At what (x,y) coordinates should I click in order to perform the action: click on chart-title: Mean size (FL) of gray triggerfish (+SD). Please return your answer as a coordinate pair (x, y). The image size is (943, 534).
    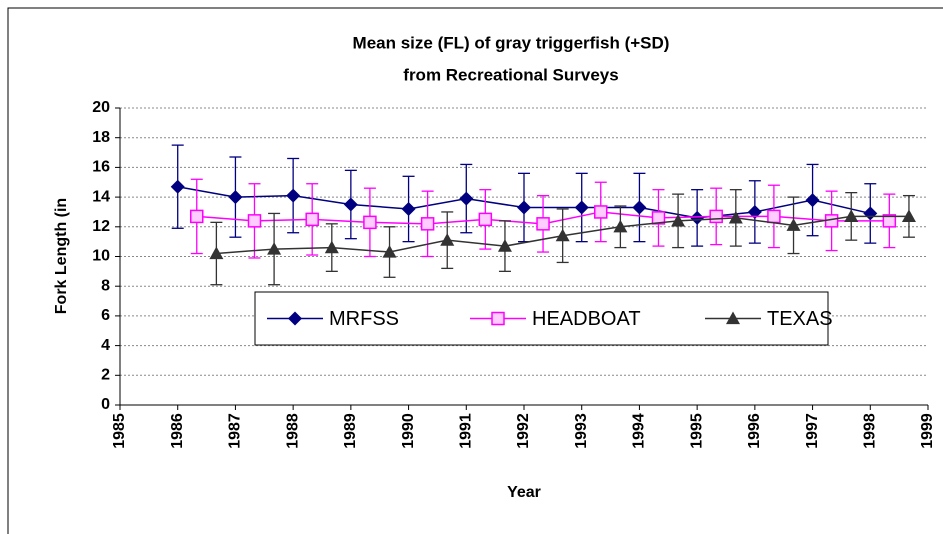
    Looking at the image, I should click on (511, 42).